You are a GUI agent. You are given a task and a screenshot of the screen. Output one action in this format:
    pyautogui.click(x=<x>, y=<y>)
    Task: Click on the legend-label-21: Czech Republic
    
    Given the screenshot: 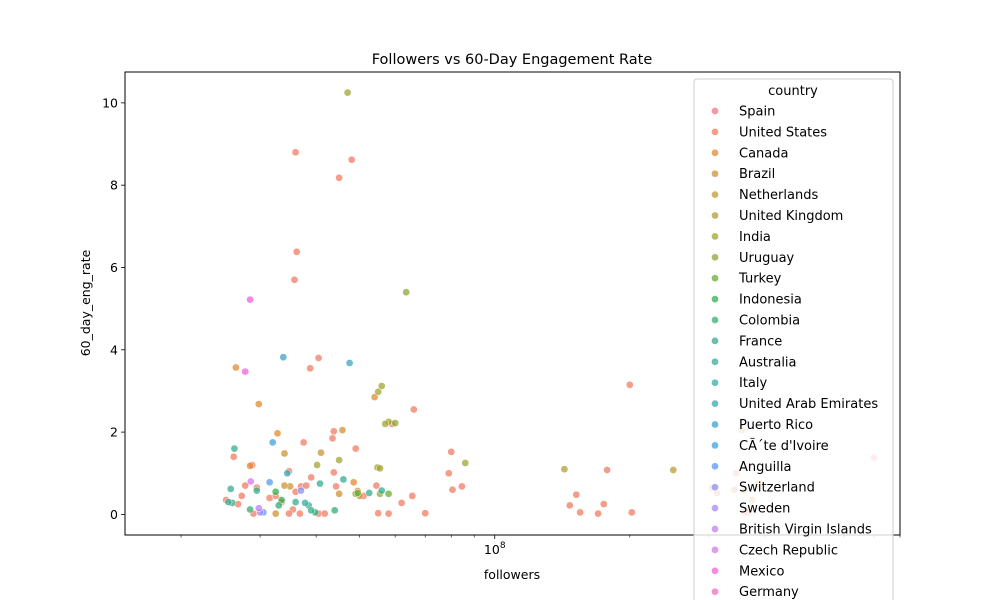 What is the action you would take?
    pyautogui.click(x=788, y=550)
    